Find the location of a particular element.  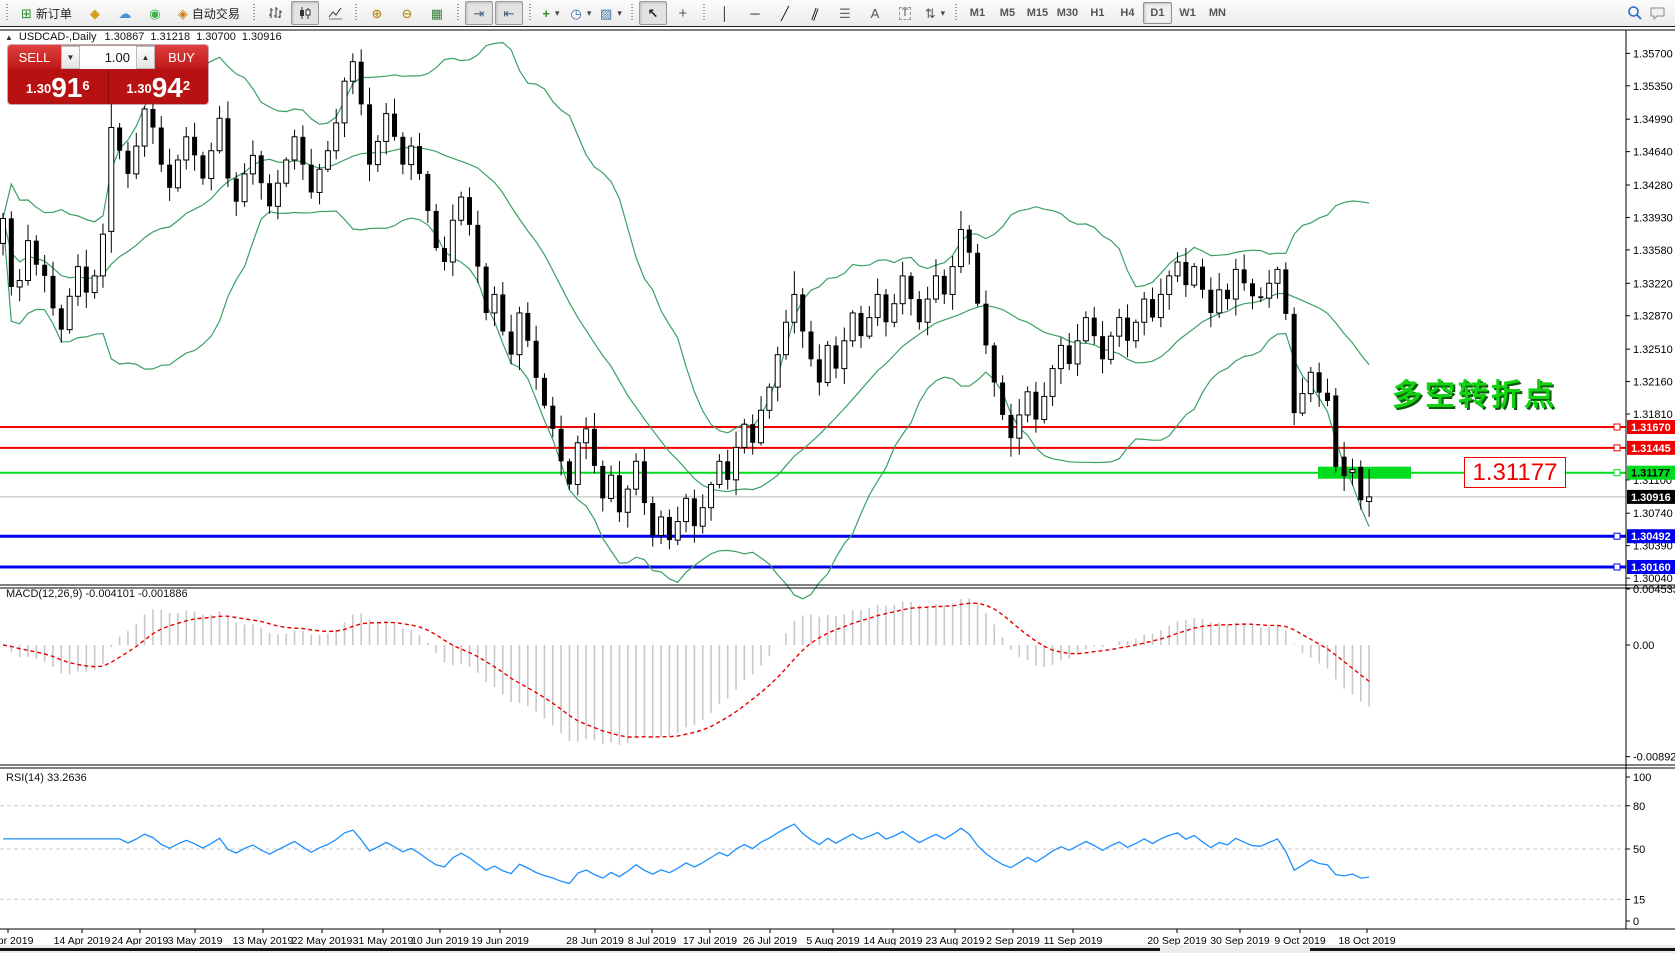

new-order-button: ⊞ 新订单 is located at coordinates (46, 13).